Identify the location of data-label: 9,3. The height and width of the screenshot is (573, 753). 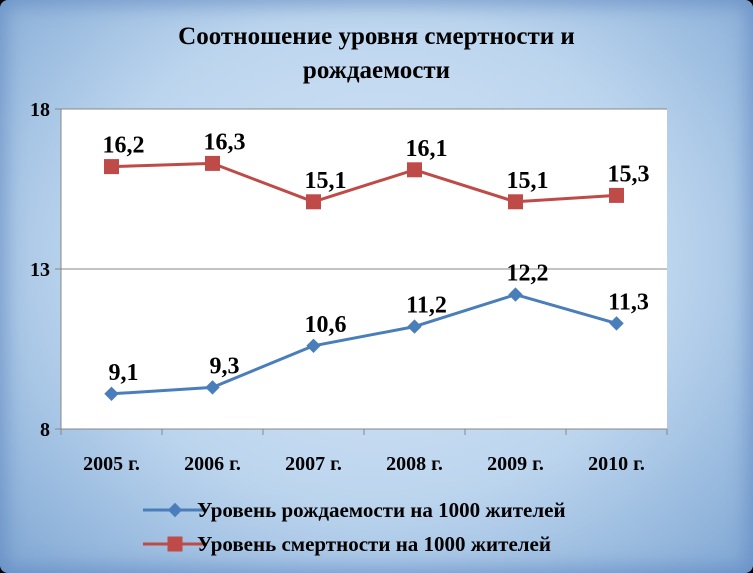
(225, 366).